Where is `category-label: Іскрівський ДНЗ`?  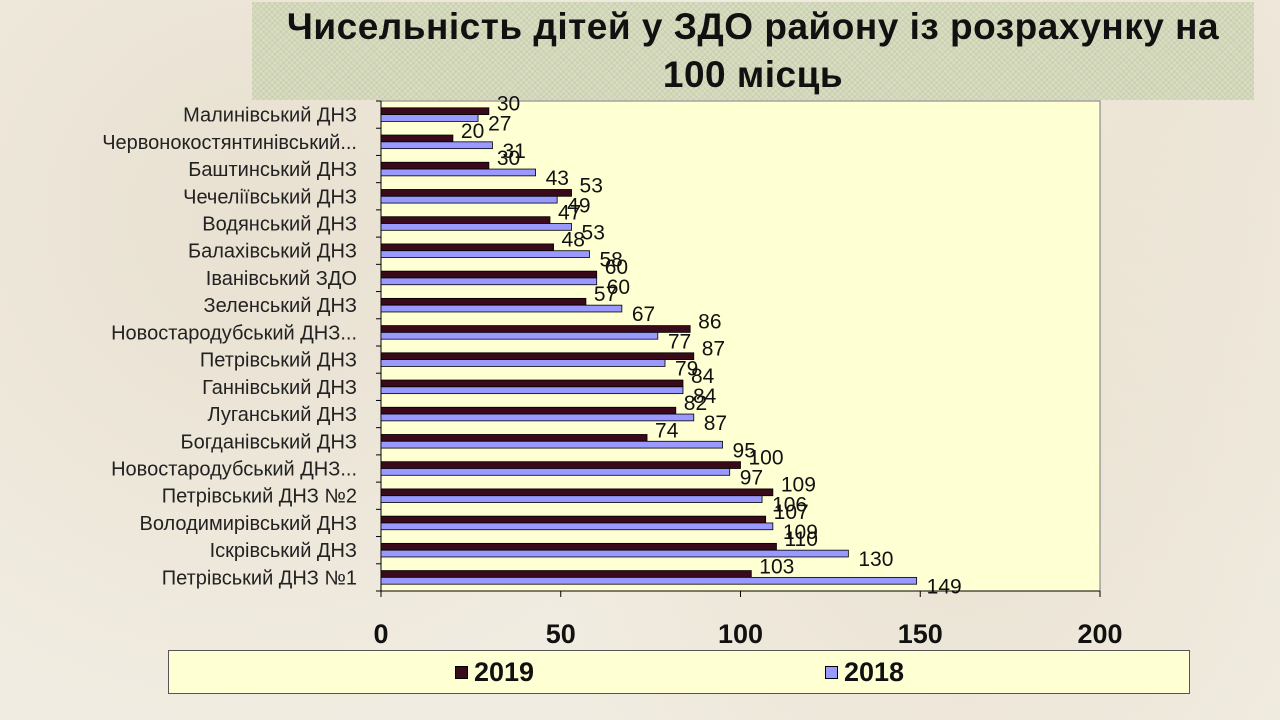
category-label: Іскрівський ДНЗ is located at coordinates (283, 551).